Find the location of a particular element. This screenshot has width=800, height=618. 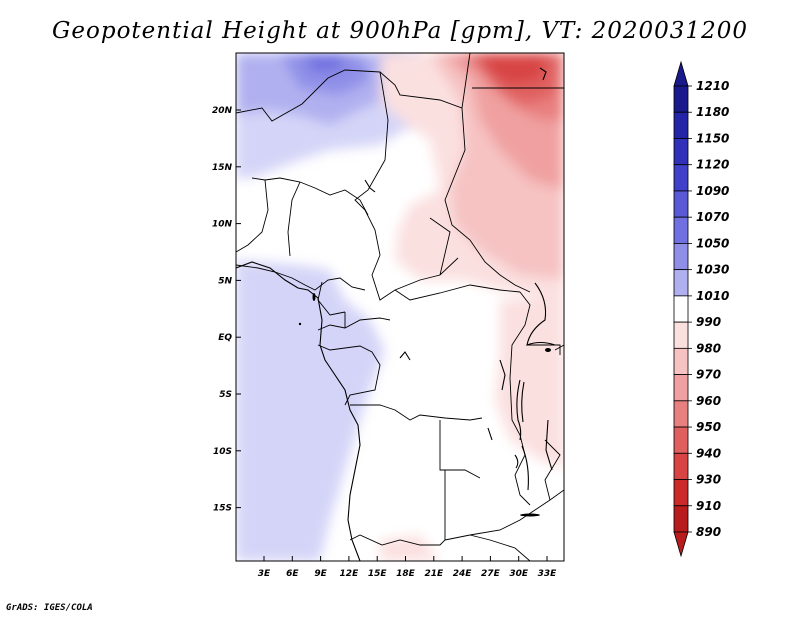

colorbar-label: 970 is located at coordinates (708, 375).